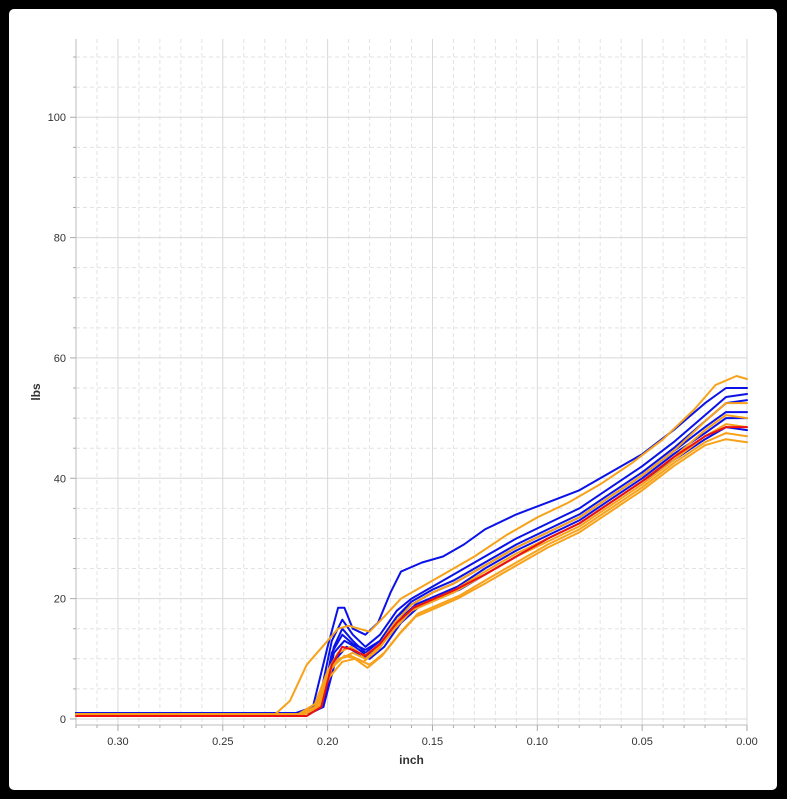 Image resolution: width=787 pixels, height=799 pixels. Describe the element at coordinates (641, 742) in the screenshot. I see `x-tick-label: 0.05` at that location.